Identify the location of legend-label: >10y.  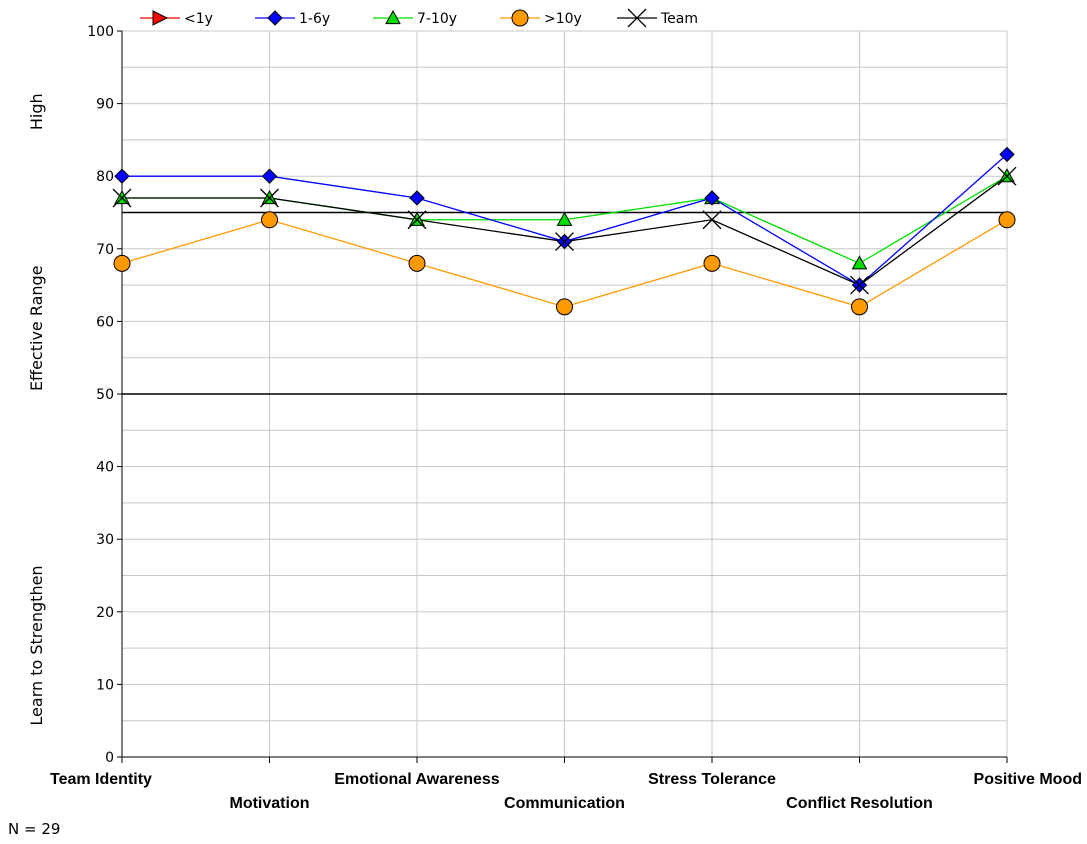
(563, 19).